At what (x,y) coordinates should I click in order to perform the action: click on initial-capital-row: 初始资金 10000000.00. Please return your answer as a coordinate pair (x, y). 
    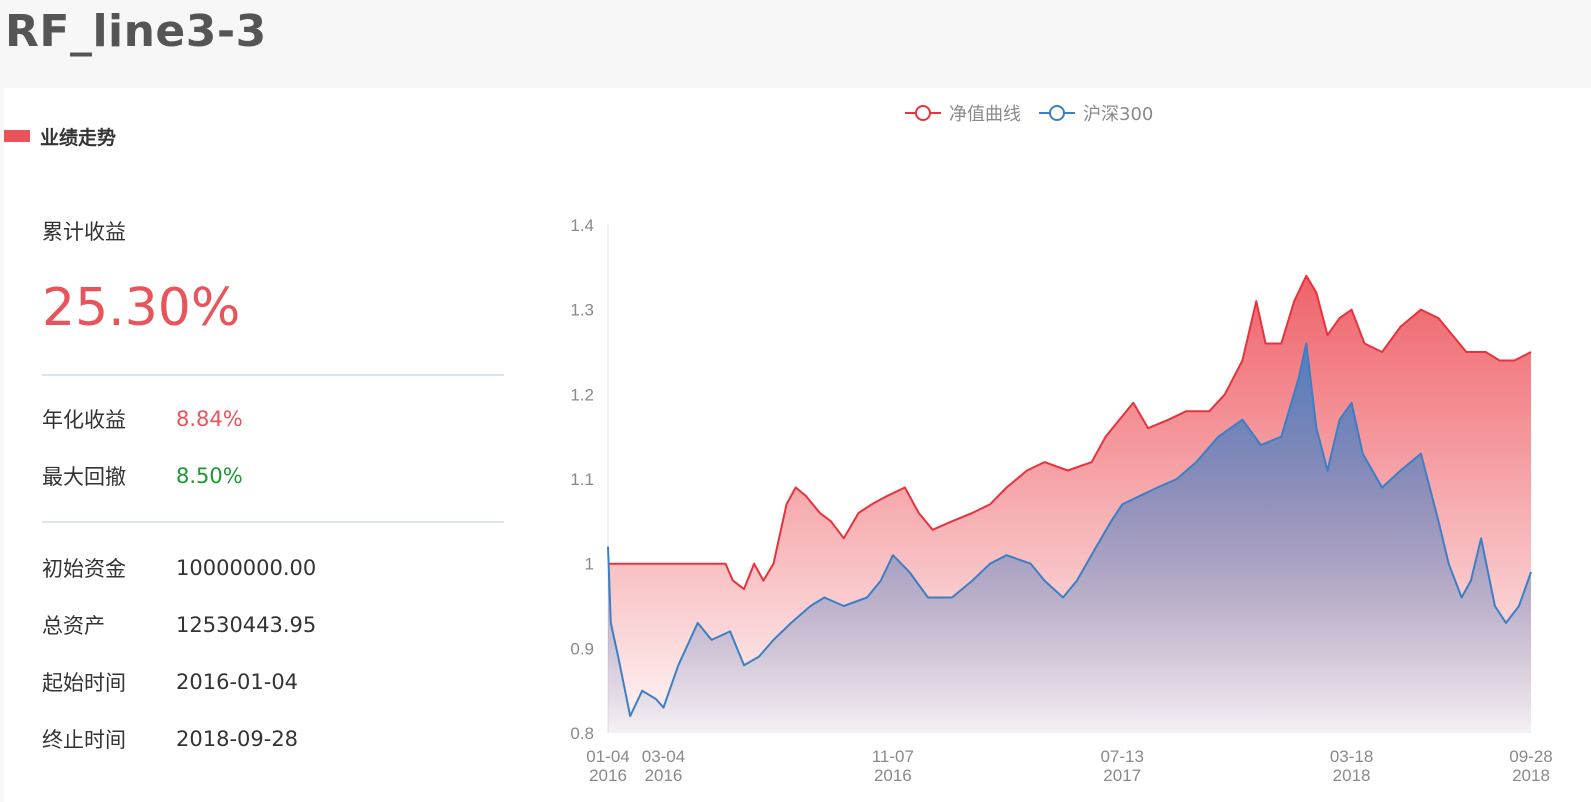
    Looking at the image, I should click on (179, 568).